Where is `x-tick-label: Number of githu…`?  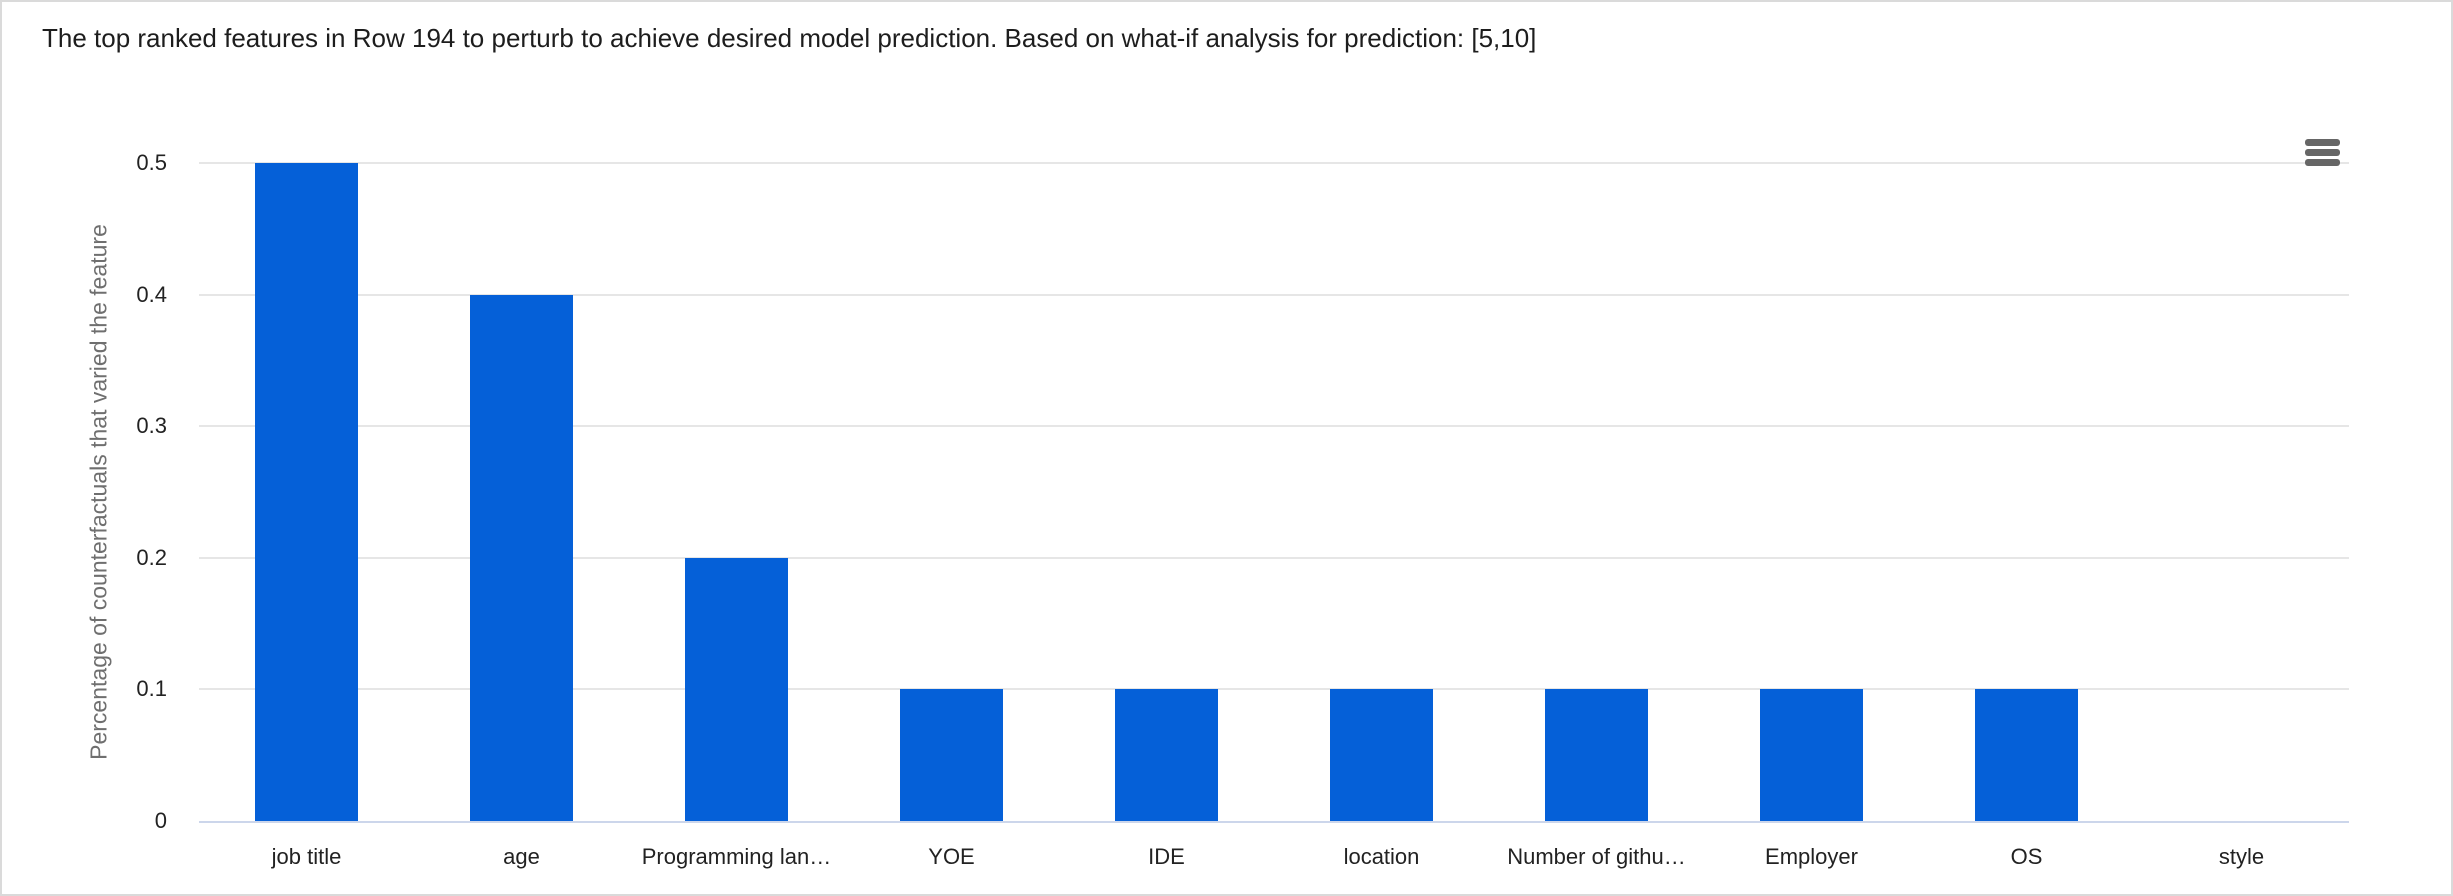 x-tick-label: Number of githu… is located at coordinates (1596, 856).